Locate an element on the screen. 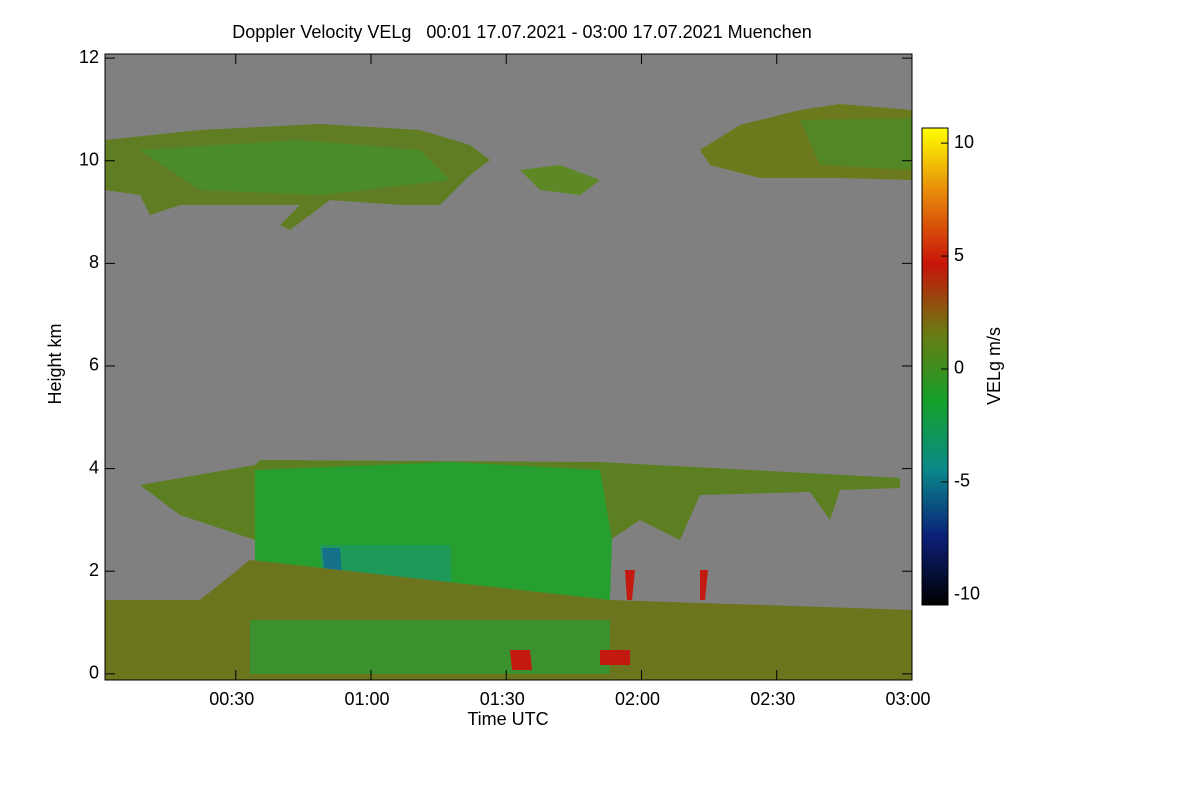 The image size is (1200, 805). x-tick-label: 00:30 is located at coordinates (231, 699).